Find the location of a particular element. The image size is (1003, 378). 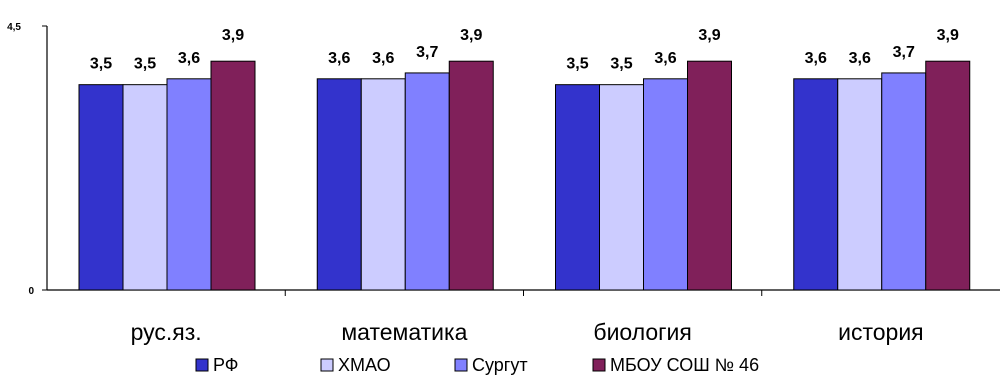

x-tick-label: история is located at coordinates (881, 332).